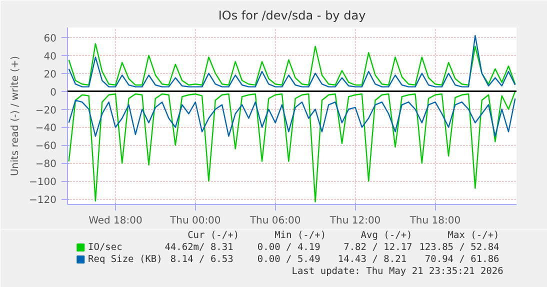 This screenshot has height=287, width=547. What do you see at coordinates (459, 247) in the screenshot?
I see `text: 123.85 / 52.84` at bounding box center [459, 247].